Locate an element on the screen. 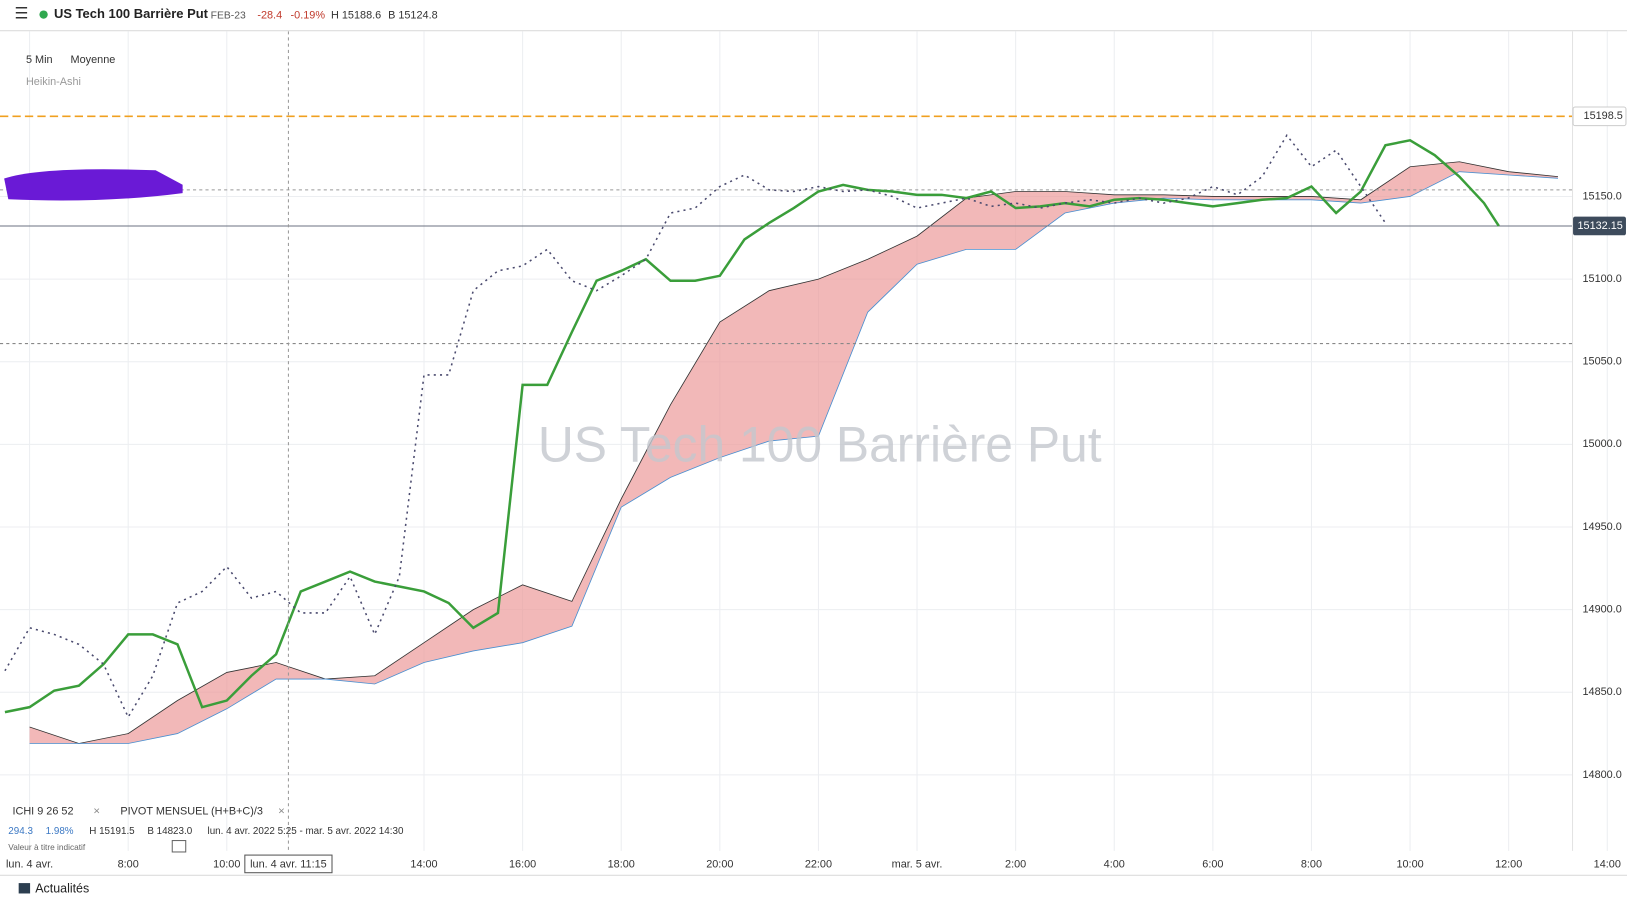  news: Actualités is located at coordinates (62, 889).